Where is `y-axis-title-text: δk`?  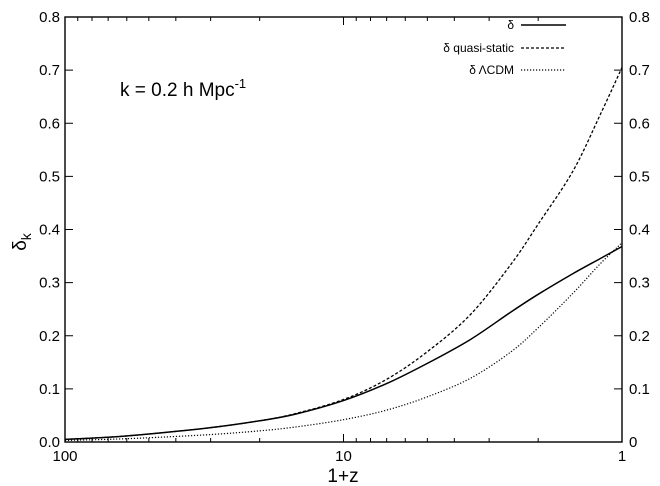
y-axis-title-text: δk is located at coordinates (22, 241).